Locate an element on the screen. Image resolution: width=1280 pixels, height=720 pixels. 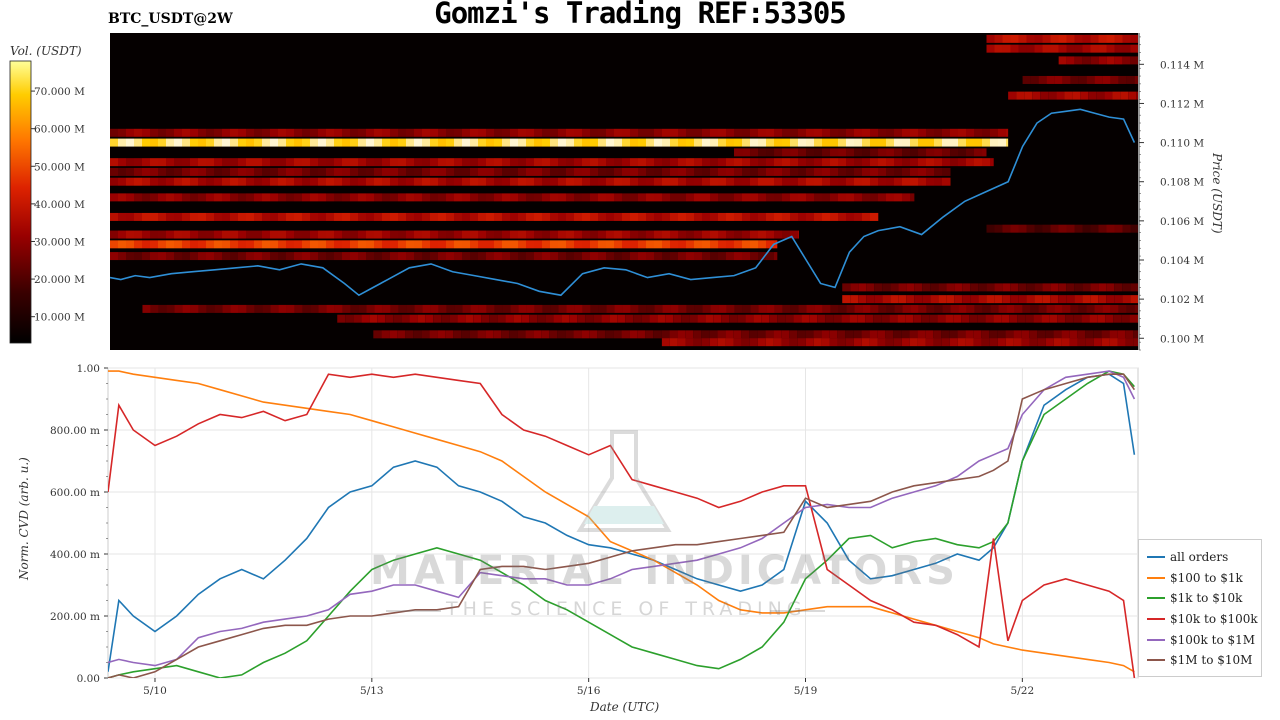
legend-label: $1k to $10k is located at coordinates (1206, 598).